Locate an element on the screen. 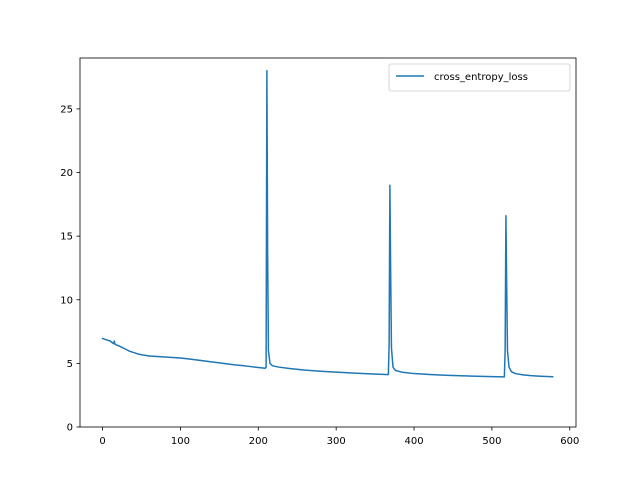 This screenshot has height=480, width=640. legend-label-cross-entropy-loss: cross_entropy_loss is located at coordinates (481, 77).